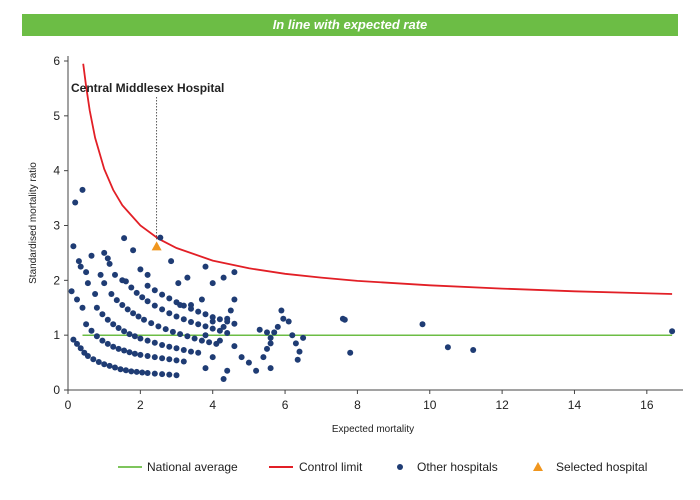 The width and height of the screenshot is (700, 500). What do you see at coordinates (601, 467) in the screenshot?
I see `legend-label: Selected hospital` at bounding box center [601, 467].